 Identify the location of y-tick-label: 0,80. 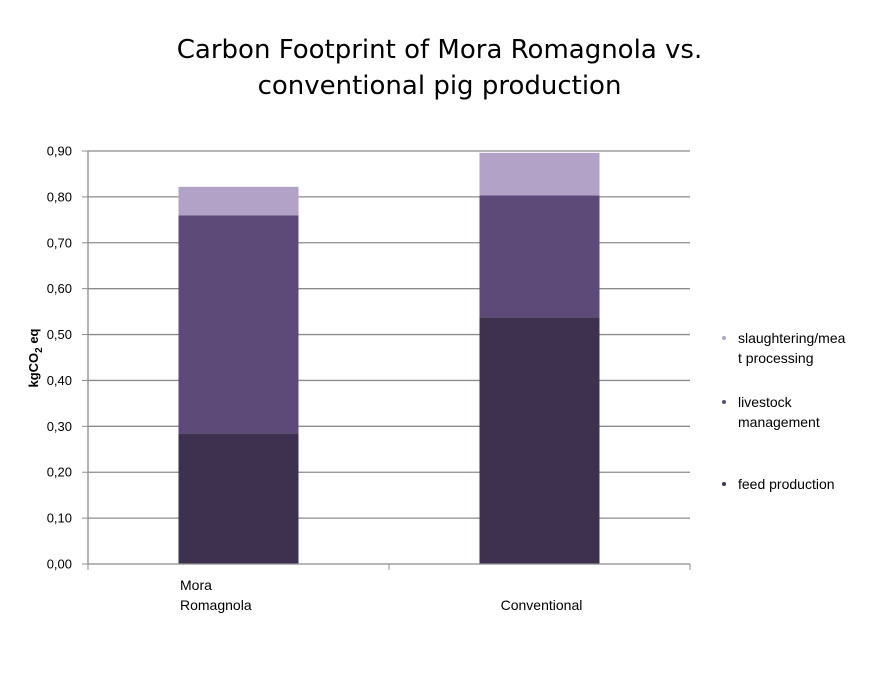
(59, 196).